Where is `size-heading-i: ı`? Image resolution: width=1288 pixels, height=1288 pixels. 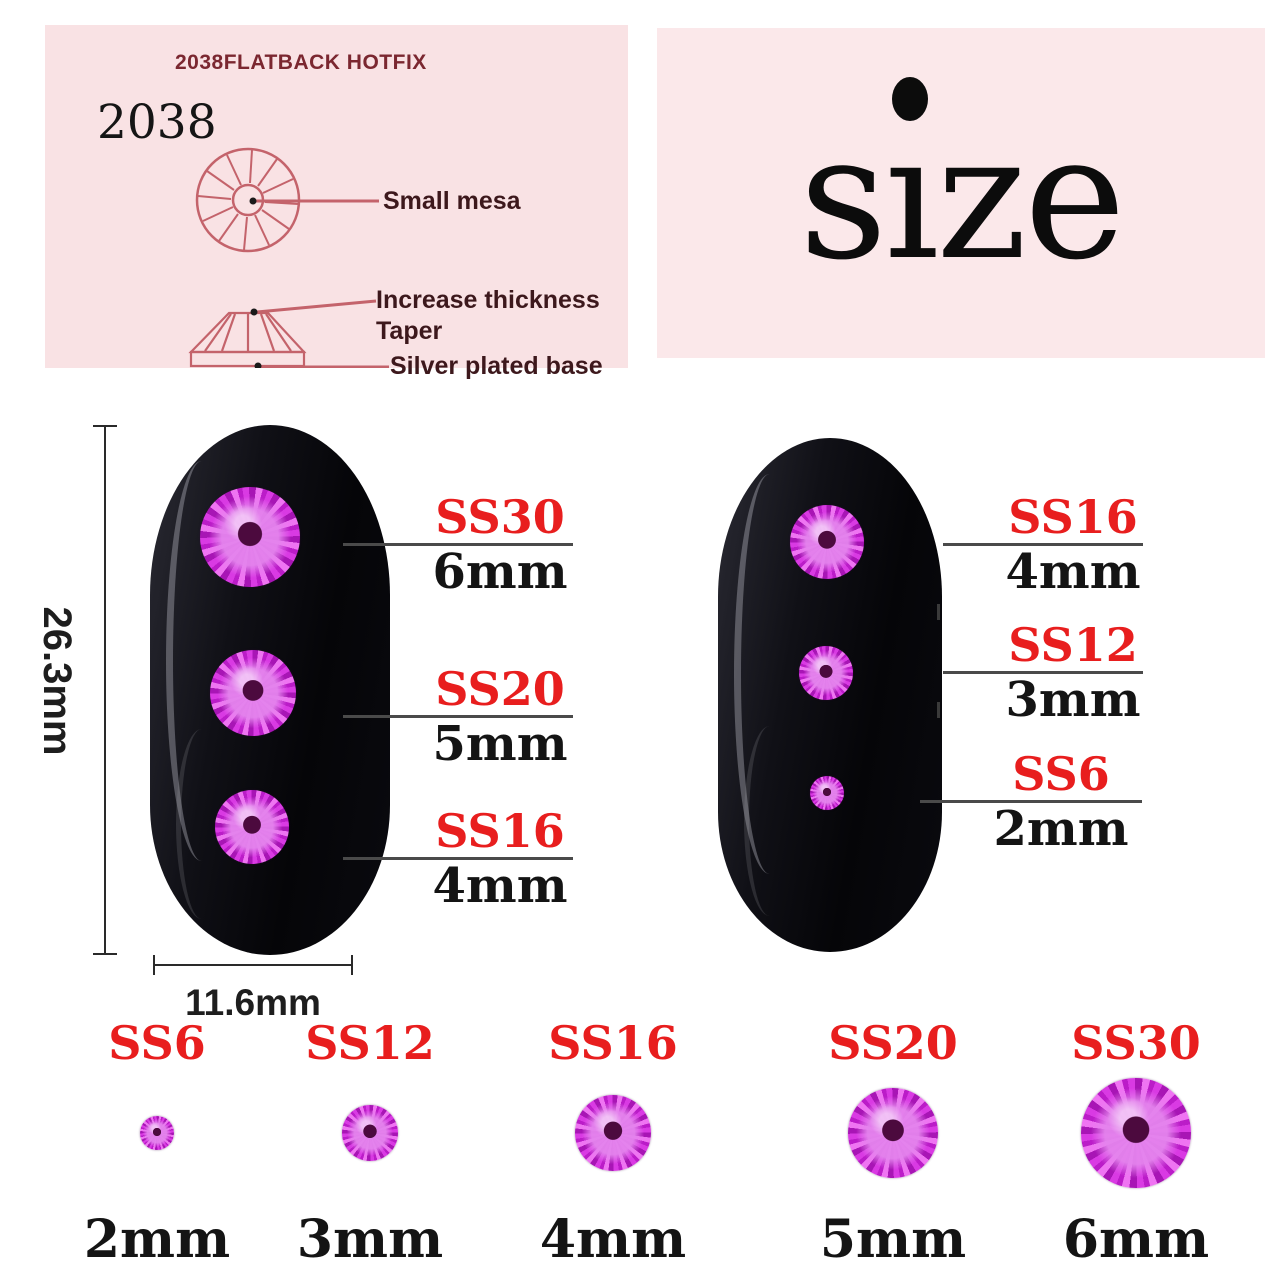 size-heading-i: ı is located at coordinates (911, 187).